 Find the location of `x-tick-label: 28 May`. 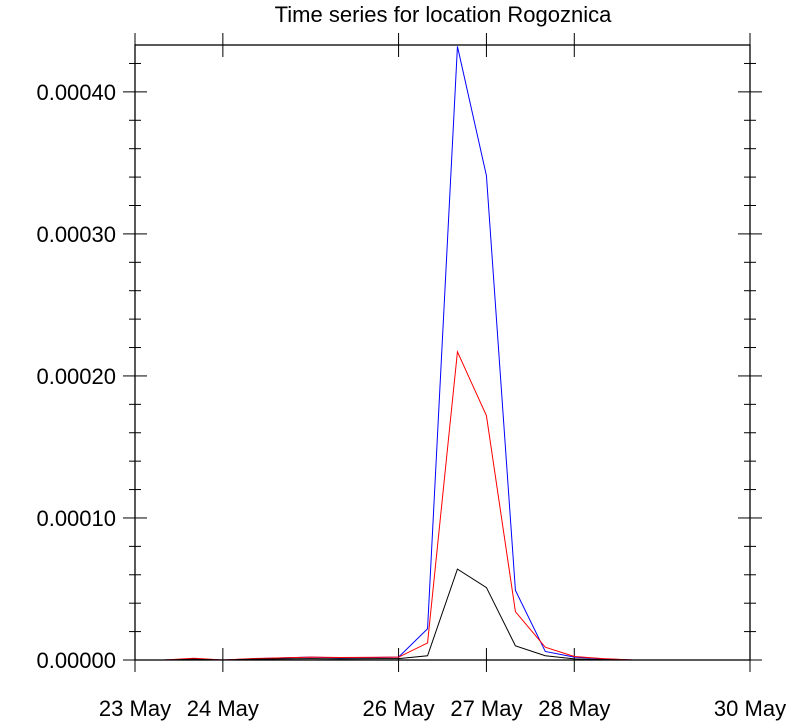

x-tick-label: 28 May is located at coordinates (574, 708).